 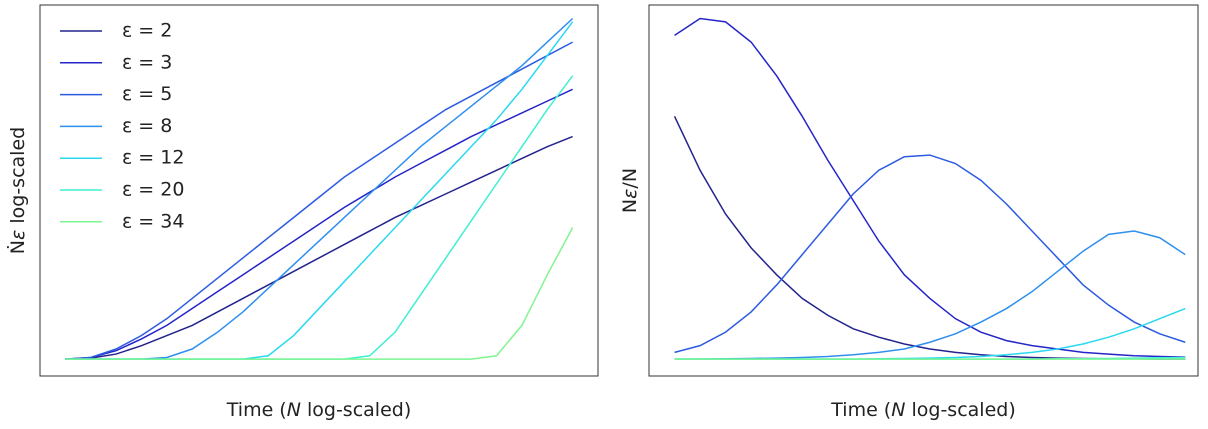 I want to click on y-axis-label: Nε/N, so click(x=630, y=190).